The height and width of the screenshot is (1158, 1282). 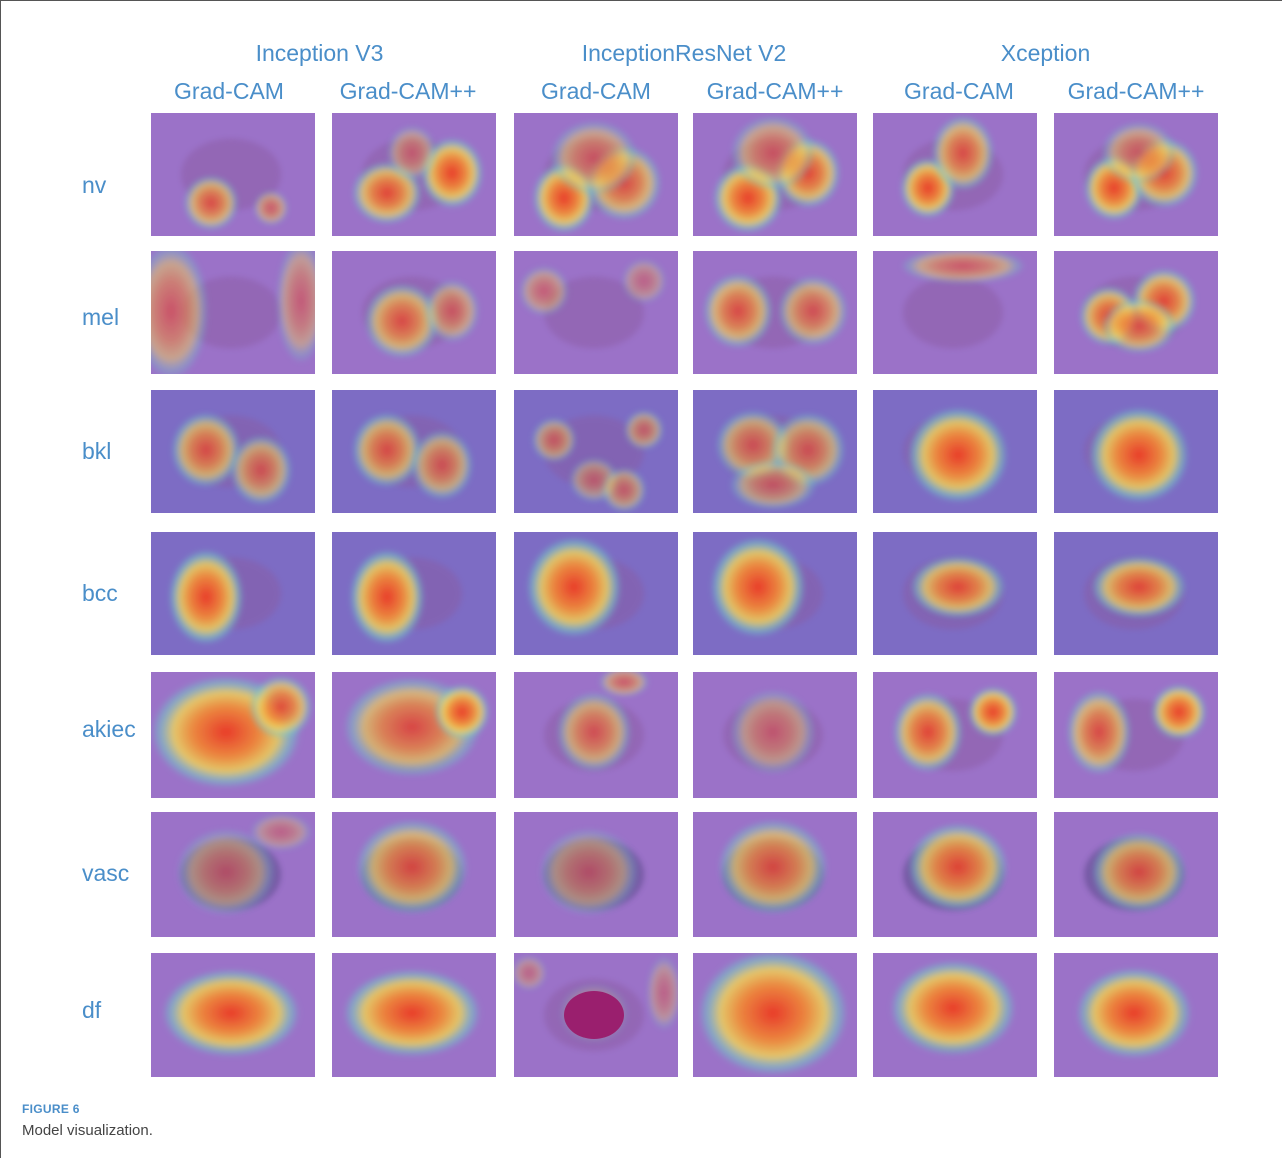 I want to click on model-header-xception: Xception, so click(x=1045, y=53).